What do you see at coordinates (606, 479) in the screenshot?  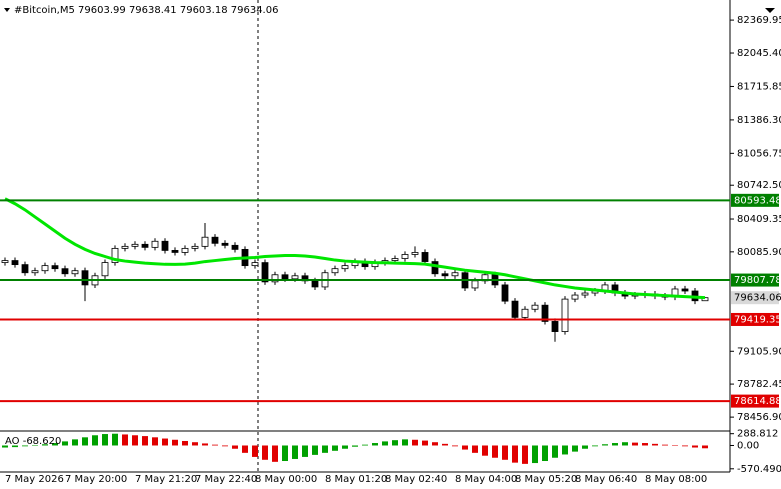 I see `x-tick-label: 8 May 06:40` at bounding box center [606, 479].